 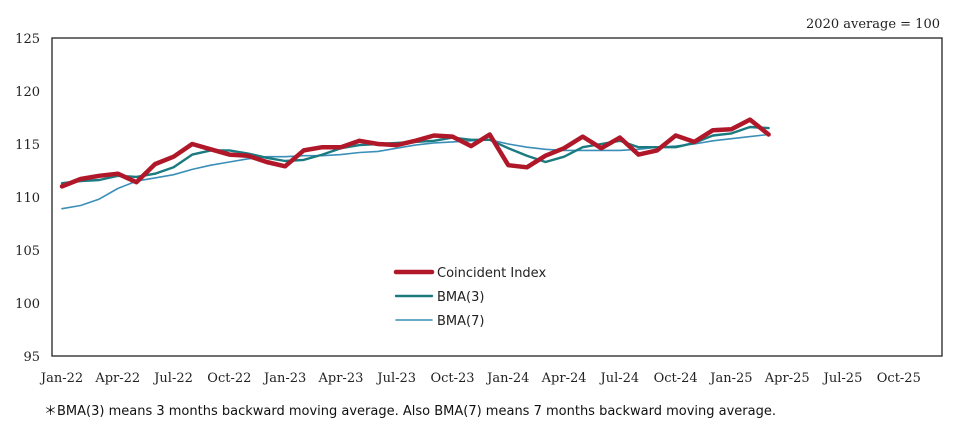 What do you see at coordinates (27, 39) in the screenshot?
I see `y-tick-label: 125` at bounding box center [27, 39].